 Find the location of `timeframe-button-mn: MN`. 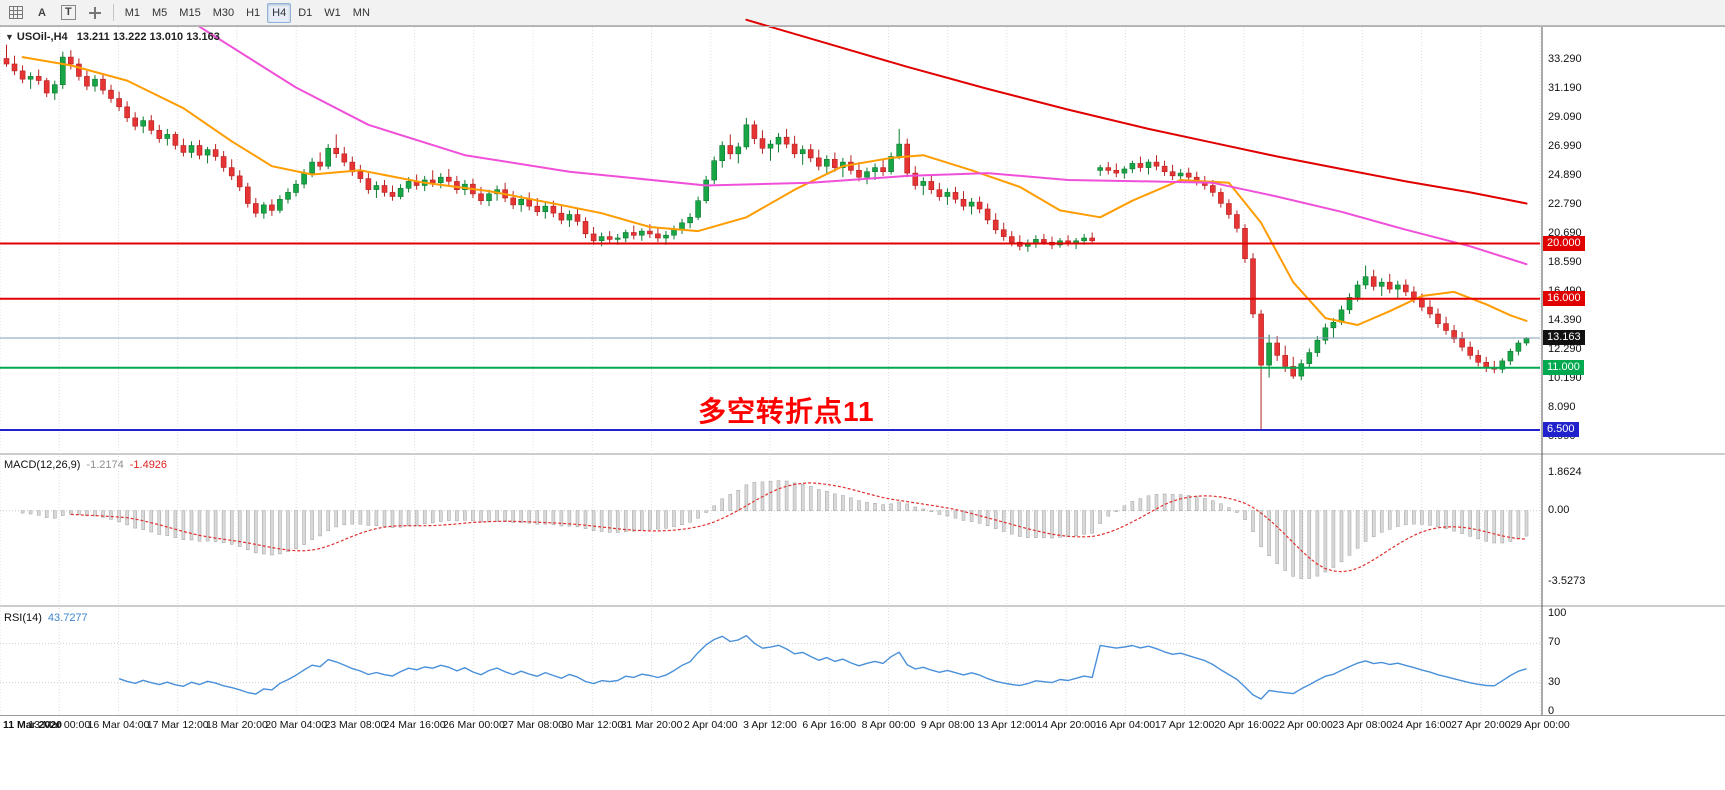

timeframe-button-mn: MN is located at coordinates (361, 13).